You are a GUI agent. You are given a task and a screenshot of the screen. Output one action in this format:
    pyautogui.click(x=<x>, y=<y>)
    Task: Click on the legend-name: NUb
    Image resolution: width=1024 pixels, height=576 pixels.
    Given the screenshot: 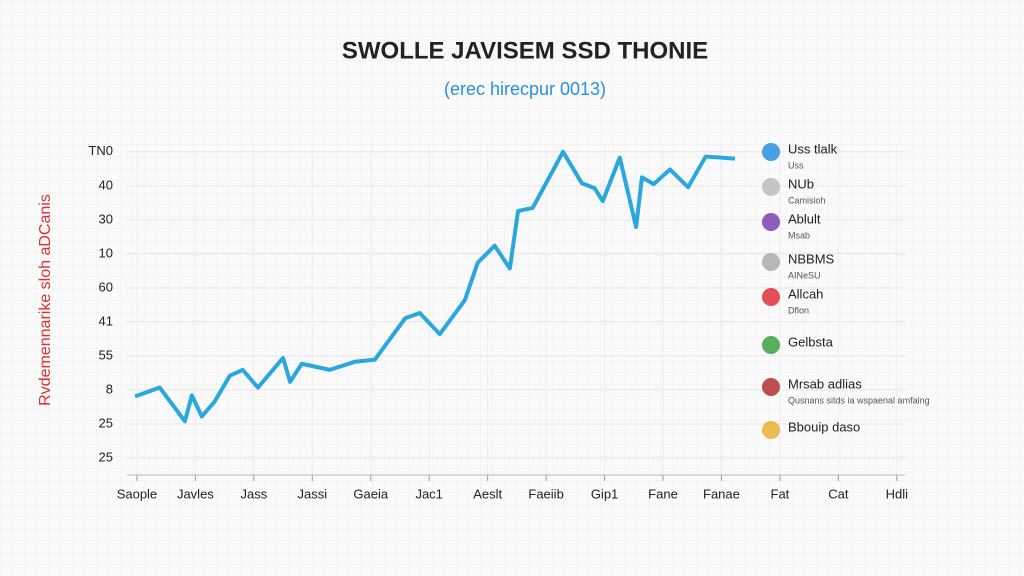 What is the action you would take?
    pyautogui.click(x=801, y=183)
    